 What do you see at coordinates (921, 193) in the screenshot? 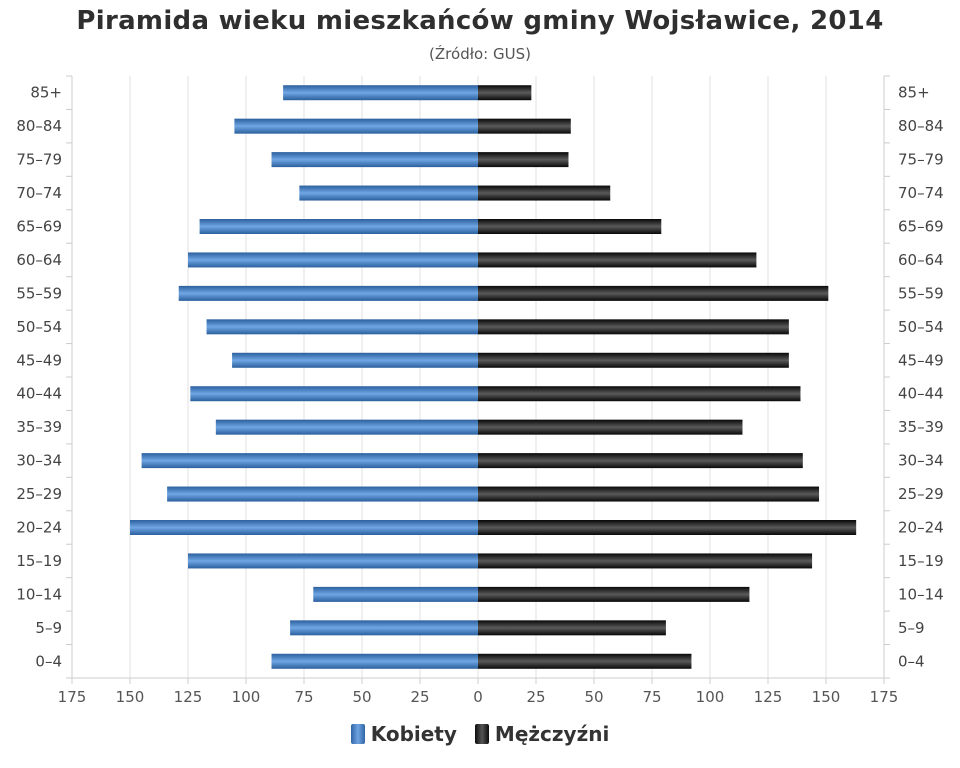
I see `right-category-label: 70–74` at bounding box center [921, 193].